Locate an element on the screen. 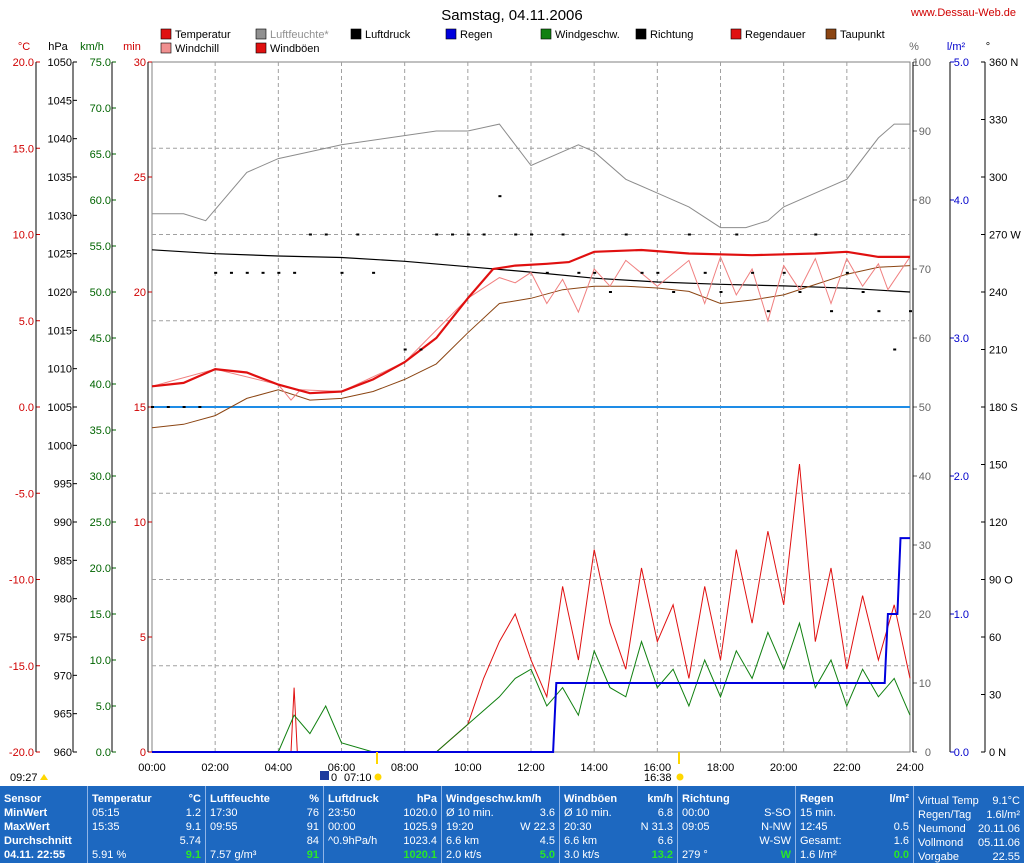 Image resolution: width=1024 pixels, height=864 pixels. kmh-tick-1: 70.0 is located at coordinates (100, 109).